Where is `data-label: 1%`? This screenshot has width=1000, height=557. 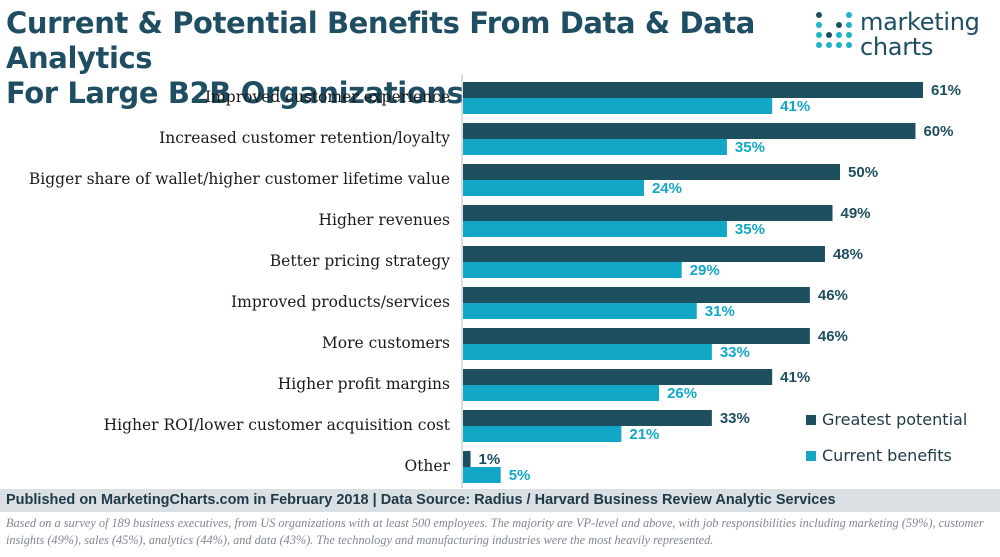
data-label: 1% is located at coordinates (490, 459).